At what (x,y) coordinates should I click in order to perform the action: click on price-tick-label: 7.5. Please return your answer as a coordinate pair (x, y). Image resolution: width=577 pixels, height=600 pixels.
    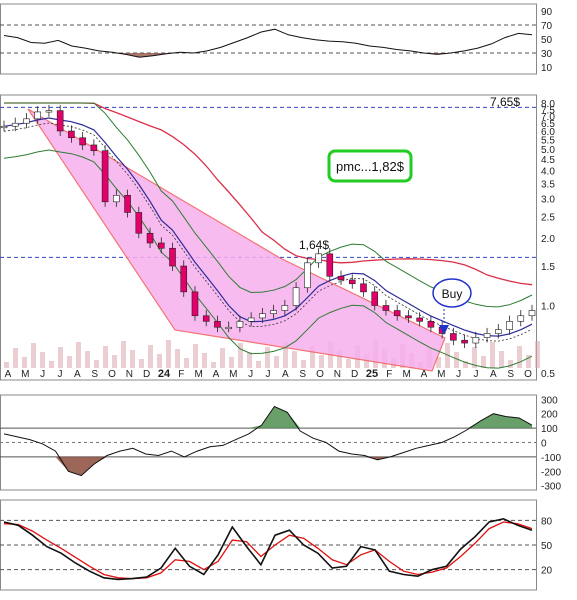
    Looking at the image, I should click on (548, 110).